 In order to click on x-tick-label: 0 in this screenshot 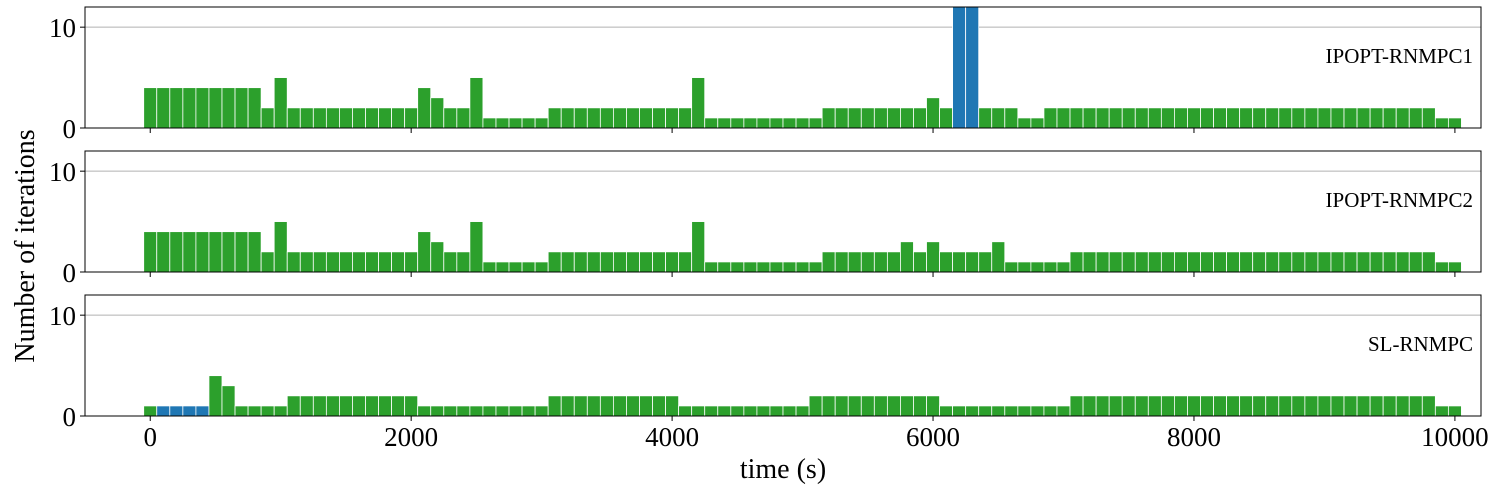, I will do `click(150, 437)`.